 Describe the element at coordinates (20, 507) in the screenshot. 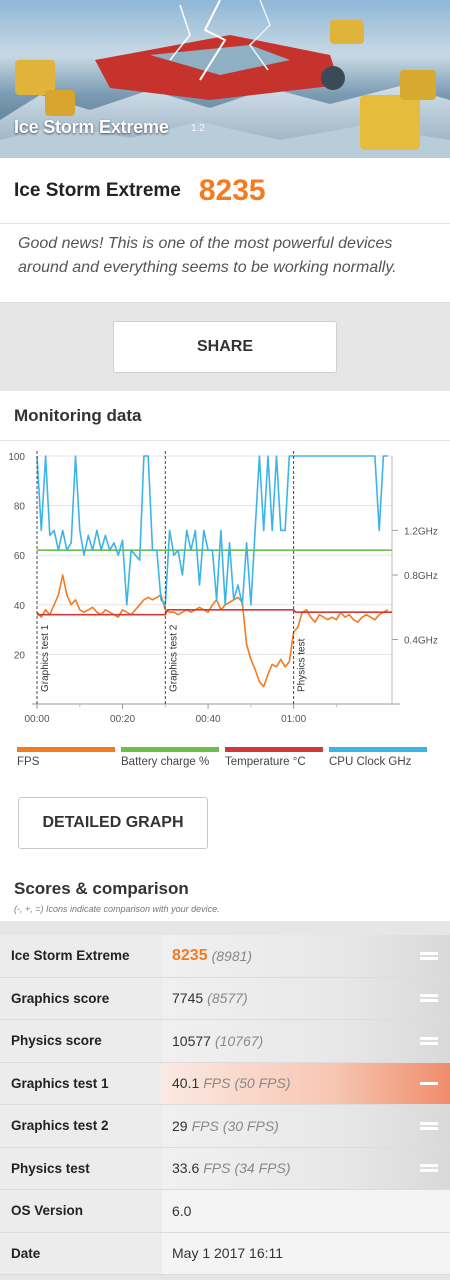

I see `y-left-tick-label: 80` at that location.